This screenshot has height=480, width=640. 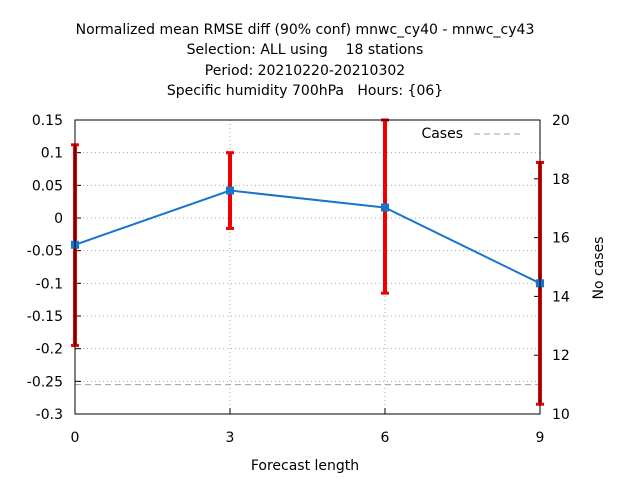 What do you see at coordinates (47, 186) in the screenshot?
I see `y-tick-label: 0.05` at bounding box center [47, 186].